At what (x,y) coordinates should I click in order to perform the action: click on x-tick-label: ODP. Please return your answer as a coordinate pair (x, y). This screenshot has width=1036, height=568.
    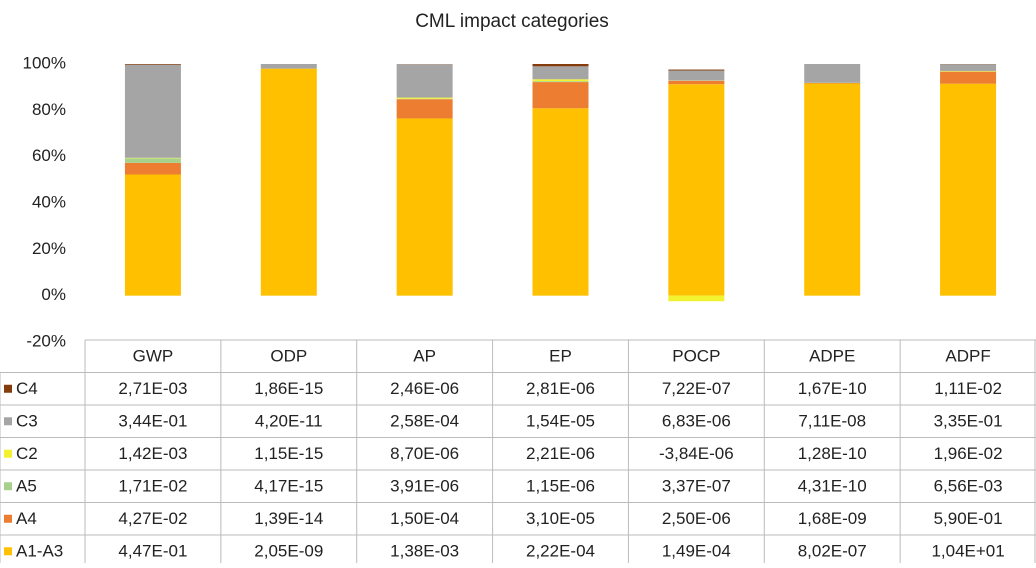
    Looking at the image, I should click on (288, 356).